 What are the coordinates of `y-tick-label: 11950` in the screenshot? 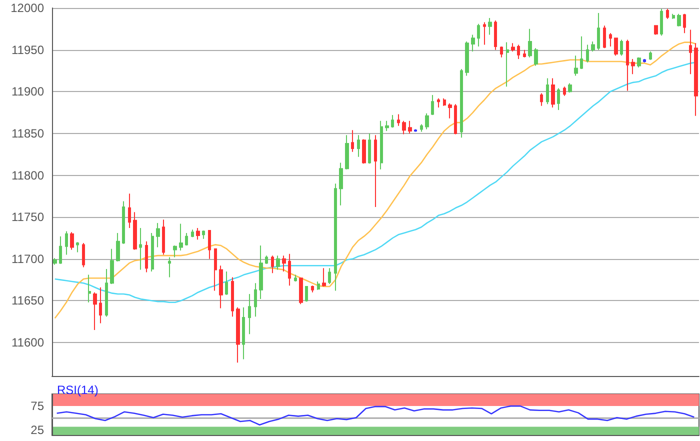 It's located at (28, 49).